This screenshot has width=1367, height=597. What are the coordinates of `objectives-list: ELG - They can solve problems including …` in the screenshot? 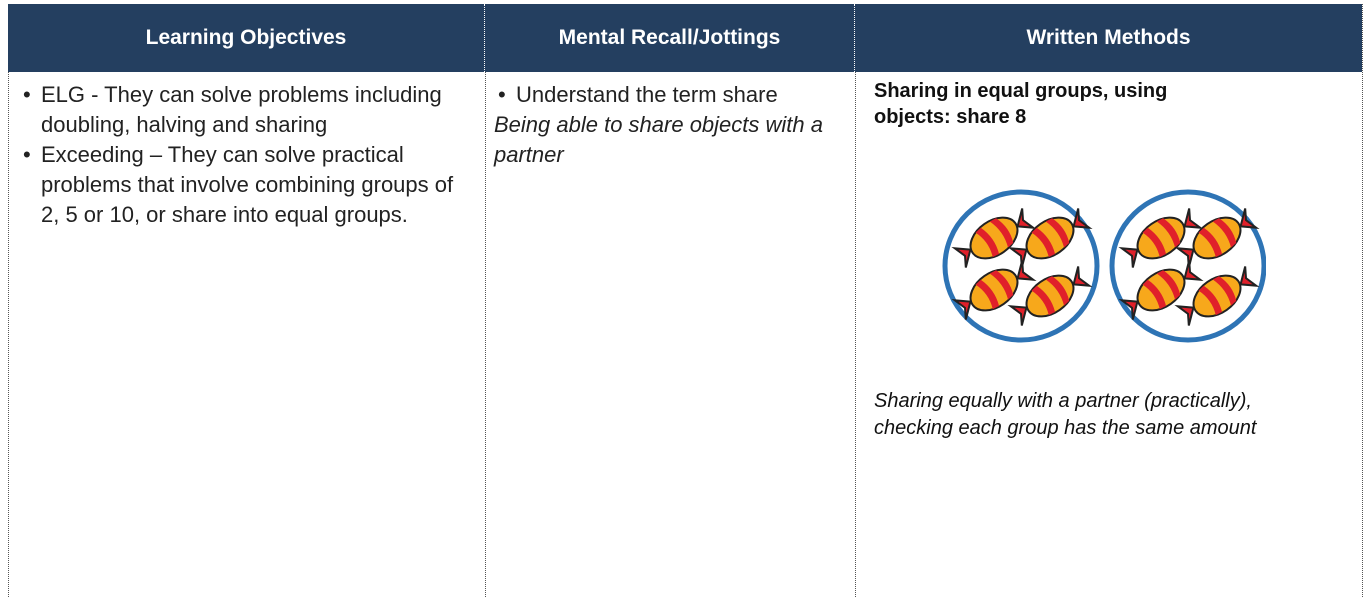 It's located at (247, 155).